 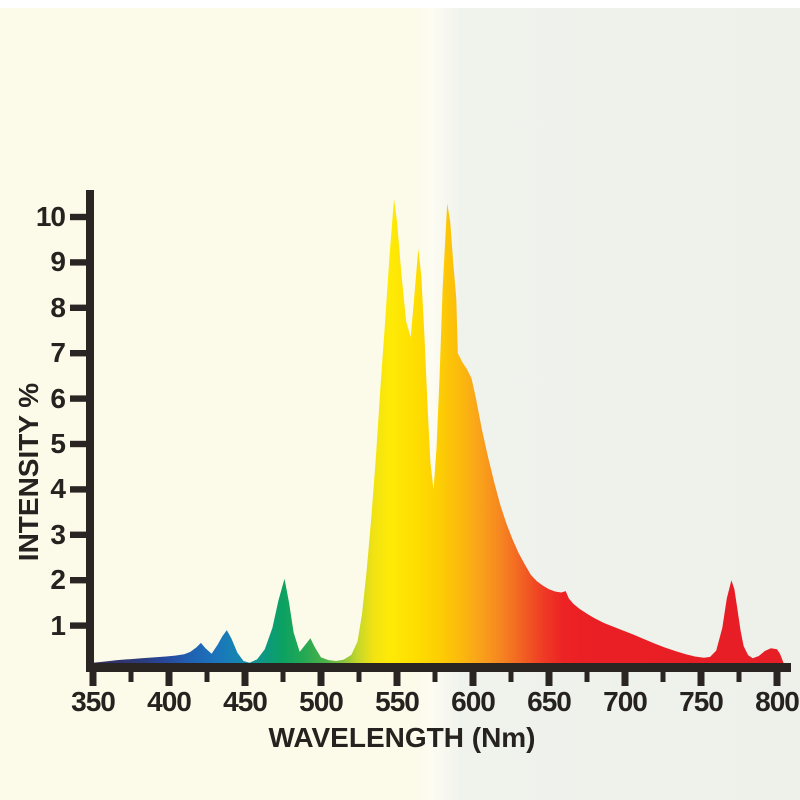 I want to click on x-tick-label: 350, so click(x=93, y=701).